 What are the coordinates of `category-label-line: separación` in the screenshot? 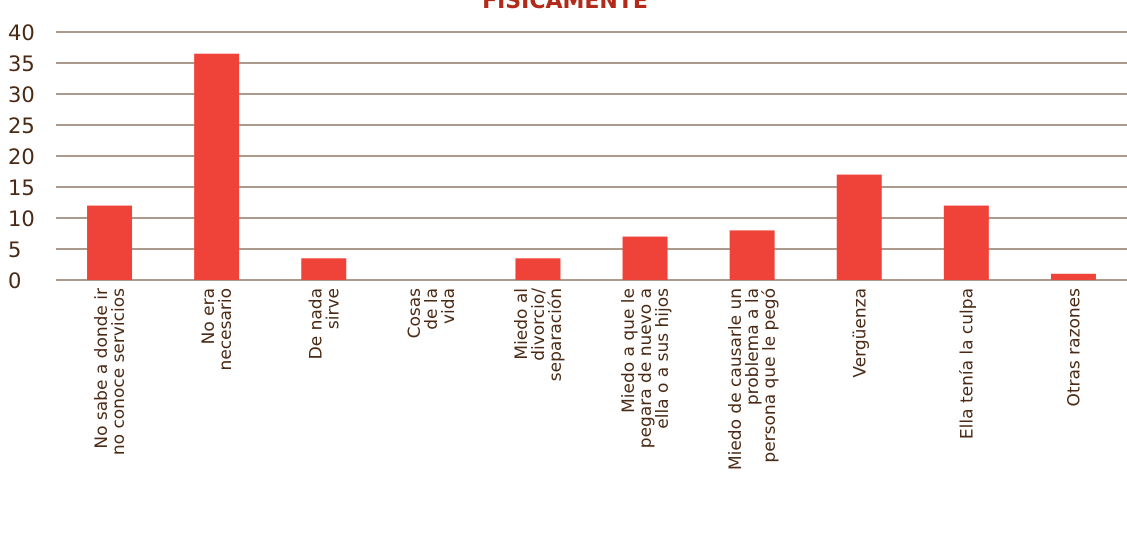 It's located at (556, 334).